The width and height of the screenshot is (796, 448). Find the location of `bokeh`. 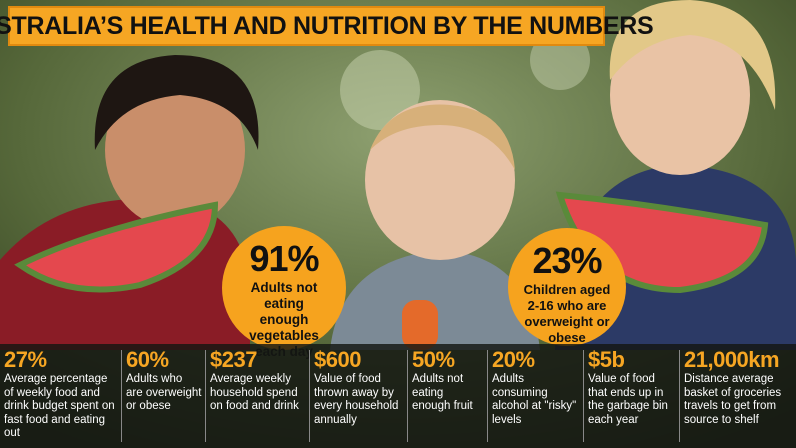

bokeh is located at coordinates (380, 90).